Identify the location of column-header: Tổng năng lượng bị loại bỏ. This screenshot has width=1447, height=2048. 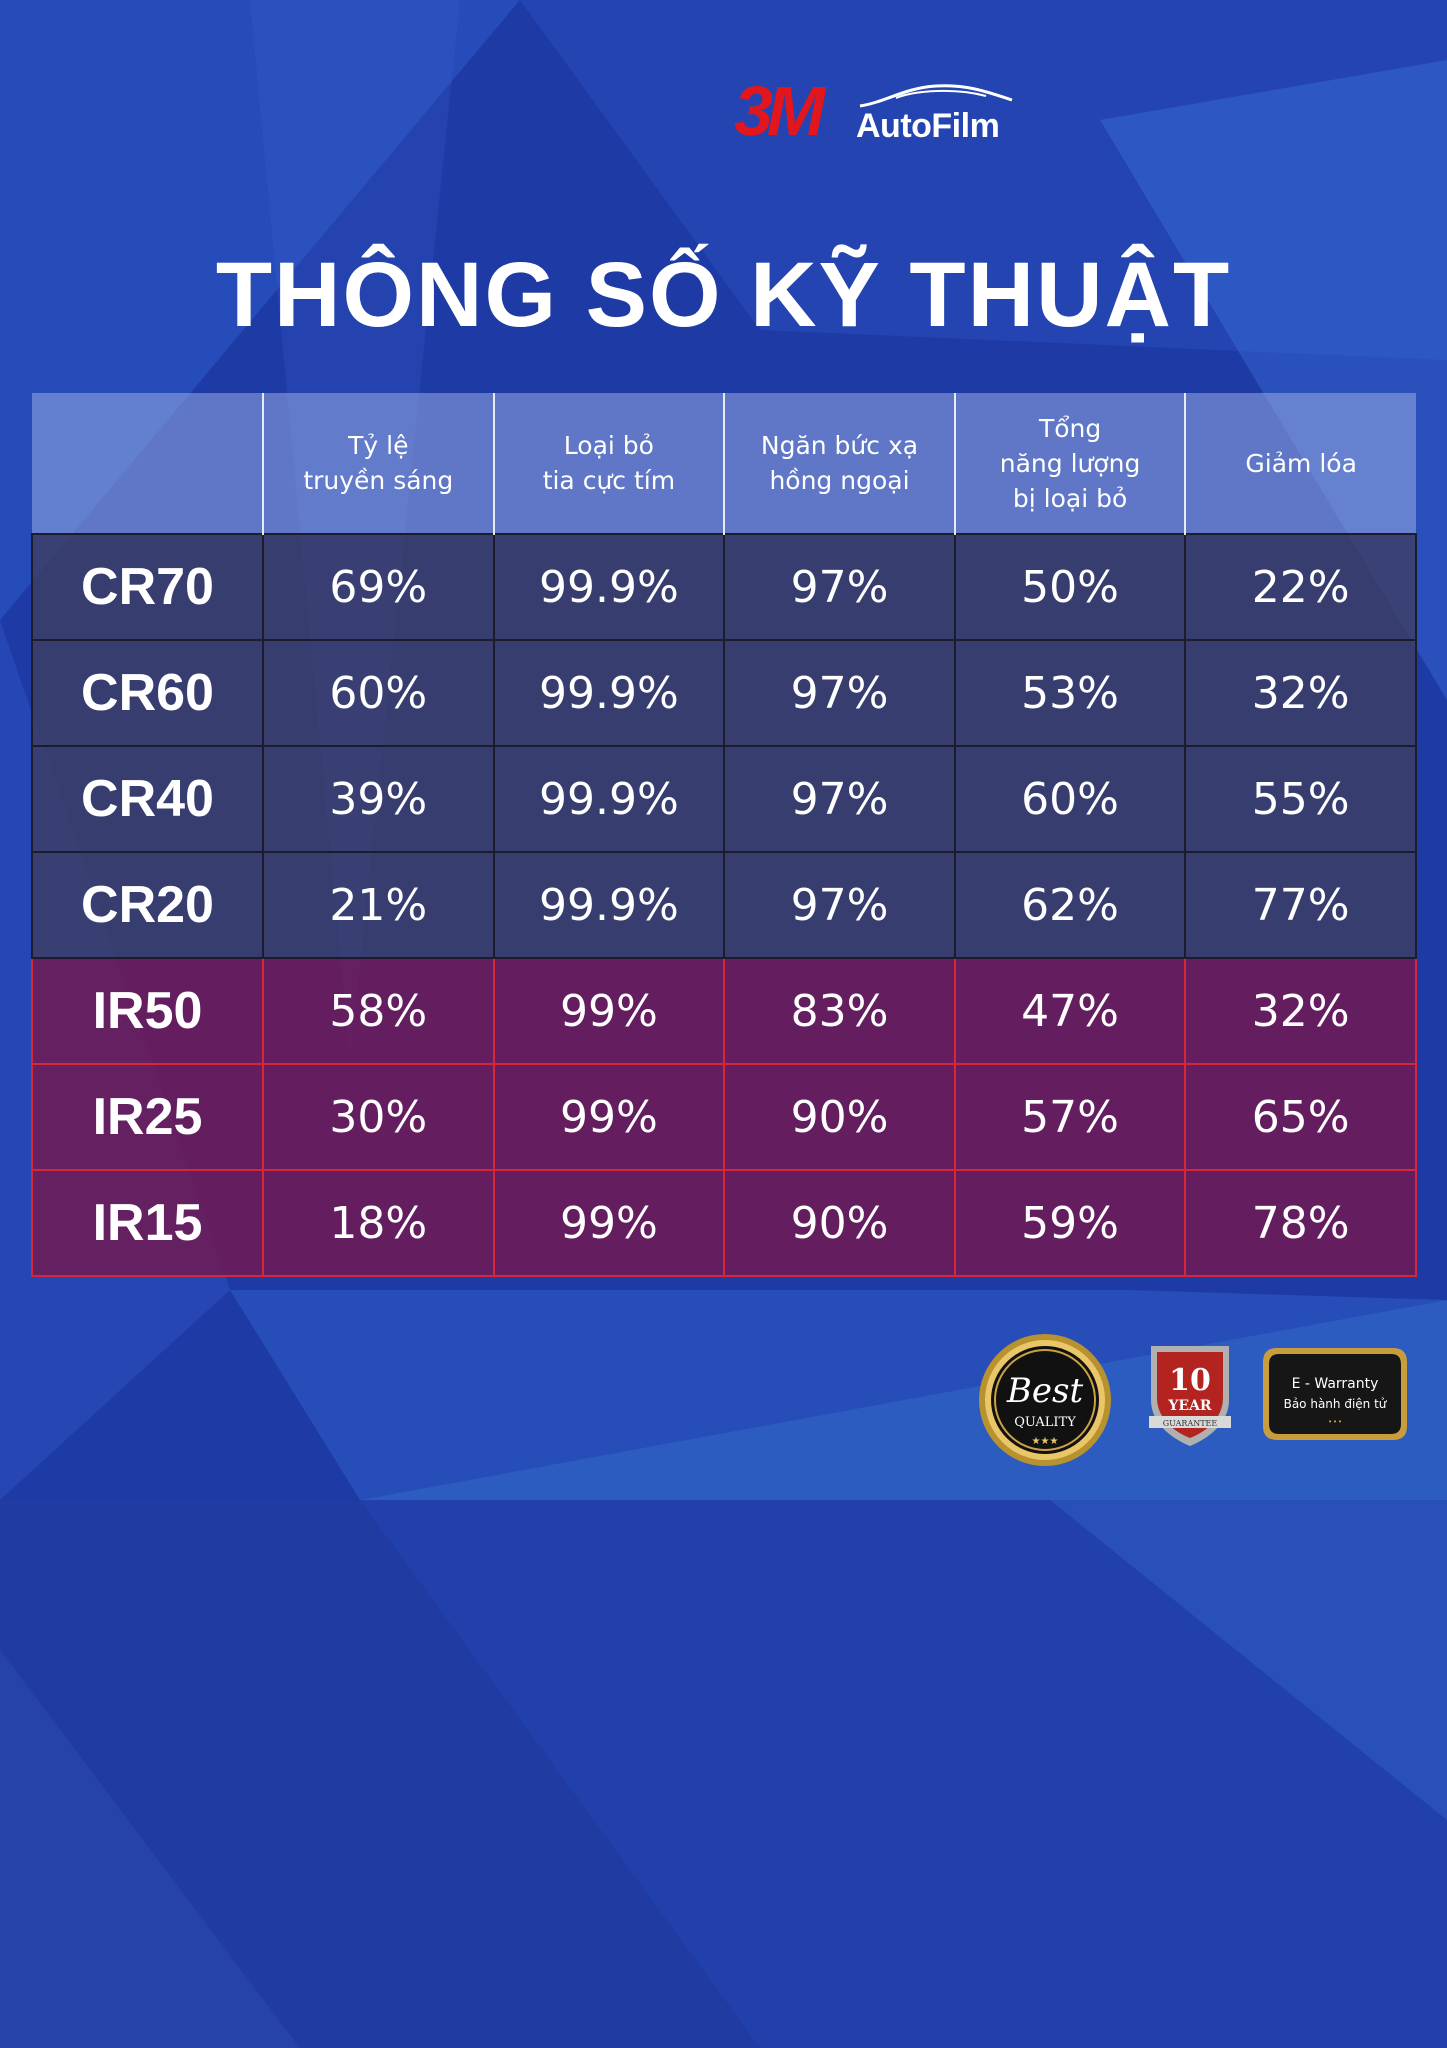
(1069, 463).